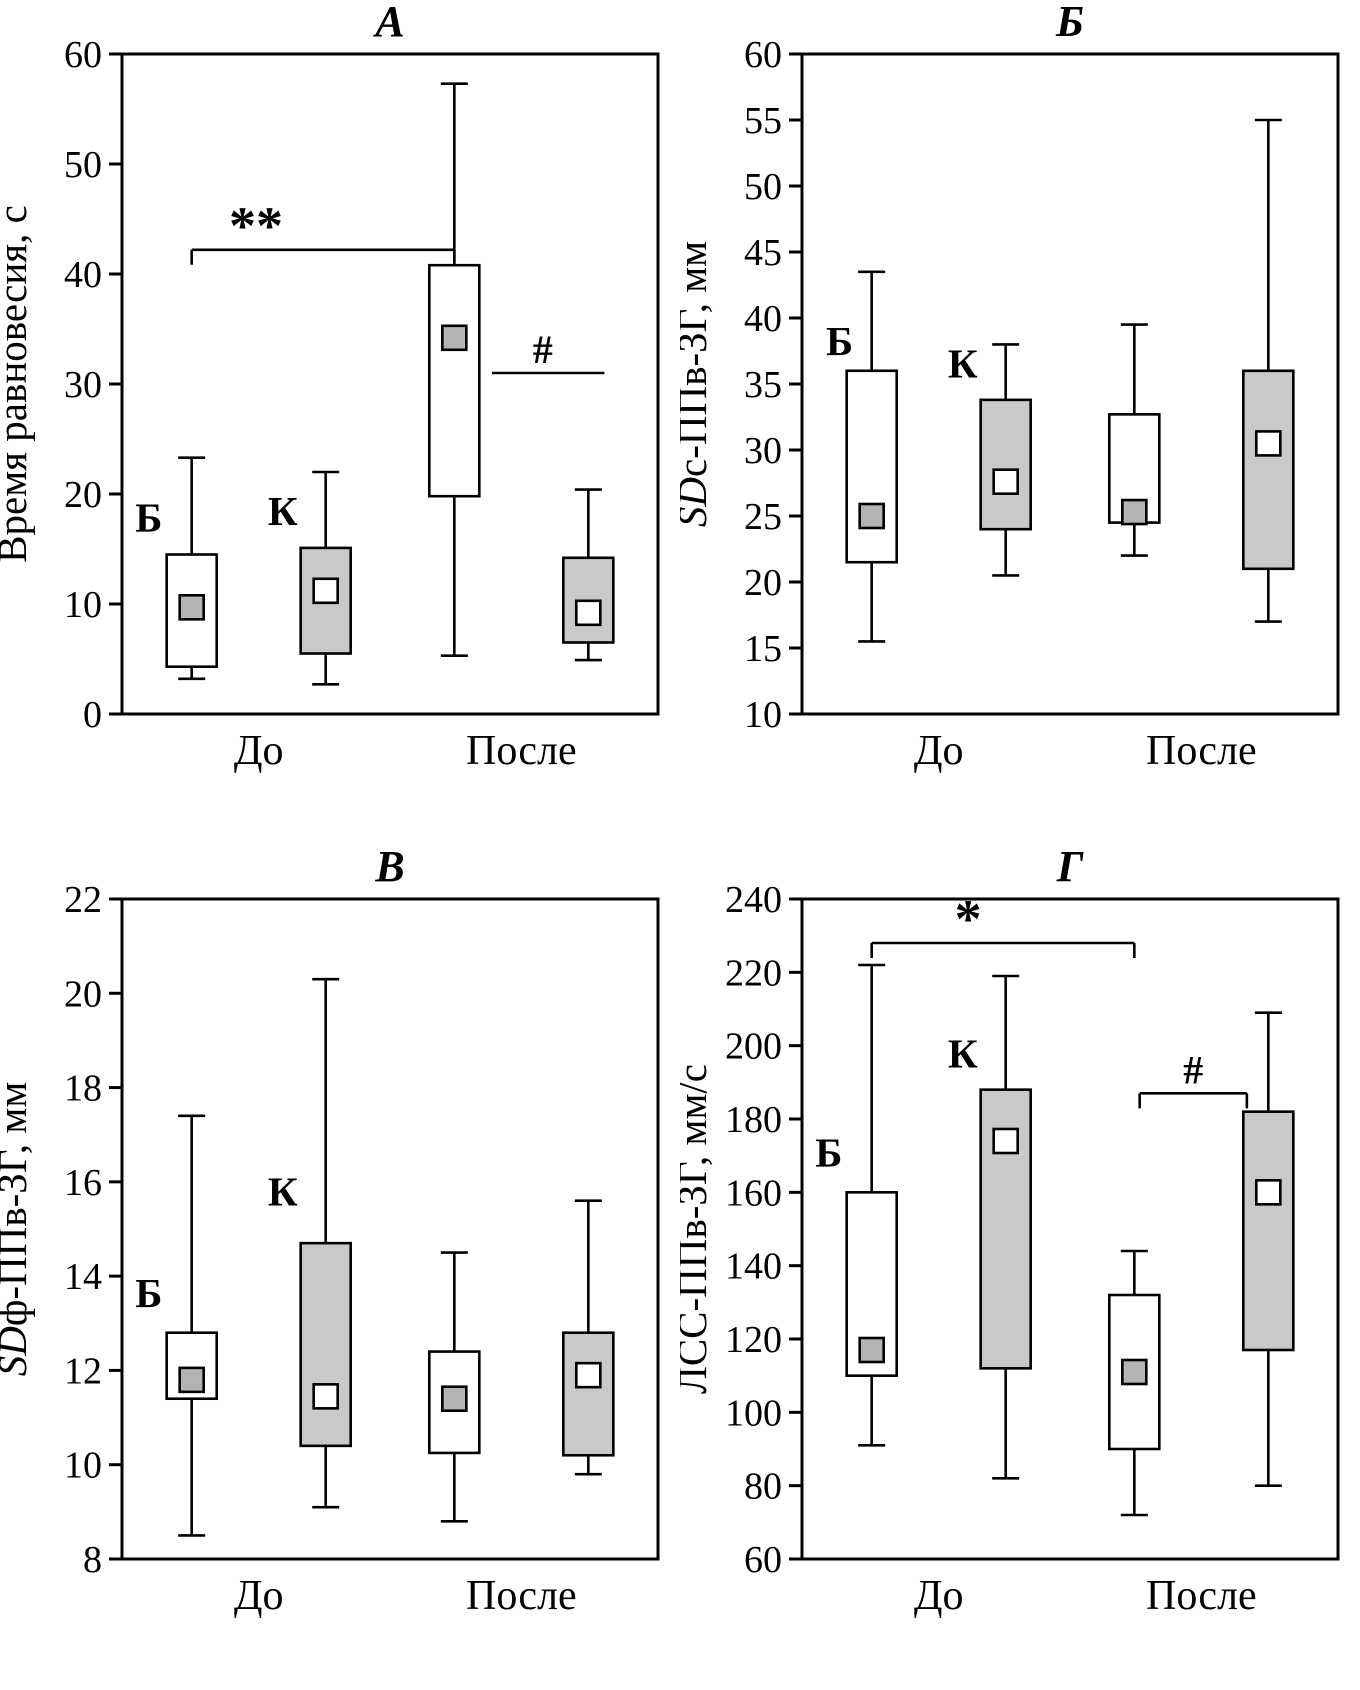 This screenshot has height=1690, width=1360. What do you see at coordinates (83, 1089) in the screenshot?
I see `y-tick-label: 18` at bounding box center [83, 1089].